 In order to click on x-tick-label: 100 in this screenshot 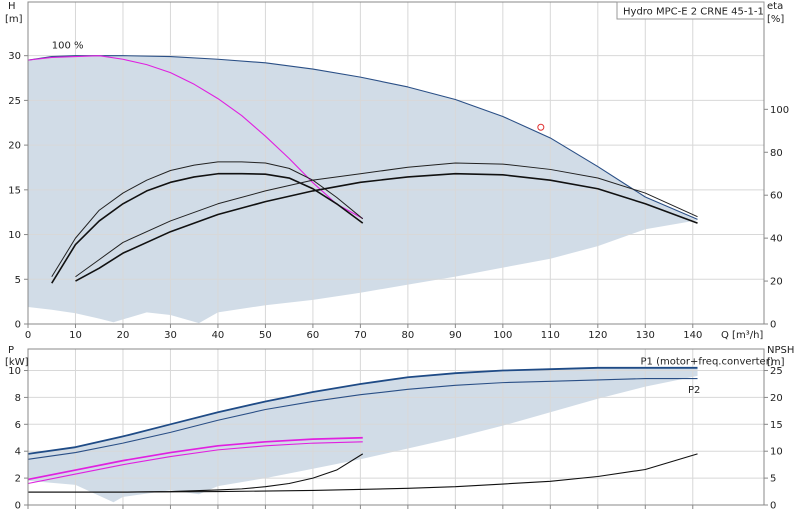, I will do `click(502, 335)`.